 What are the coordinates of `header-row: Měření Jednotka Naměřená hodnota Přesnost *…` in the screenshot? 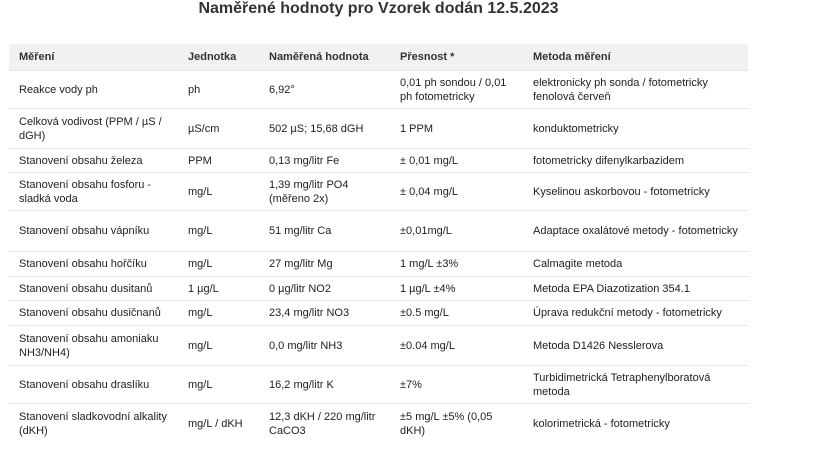 It's located at (378, 57).